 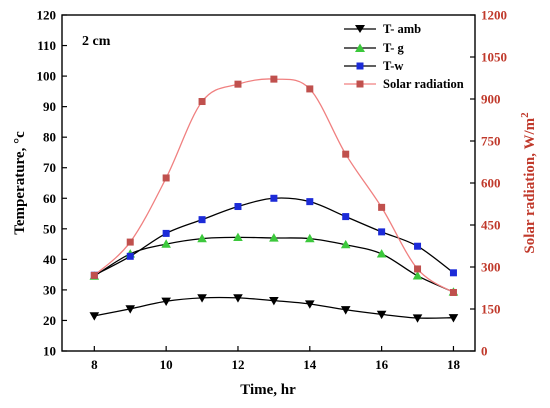 What do you see at coordinates (47, 76) in the screenshot?
I see `left-tick-label: 100` at bounding box center [47, 76].